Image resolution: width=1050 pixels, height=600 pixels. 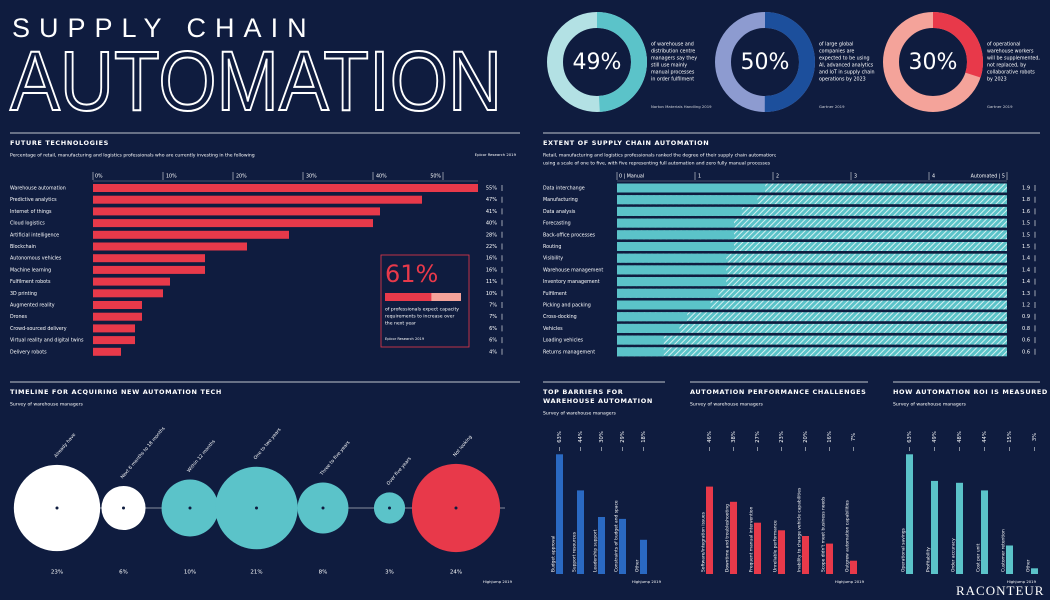 What do you see at coordinates (674, 59) in the screenshot?
I see `donut-text: managers say they` at bounding box center [674, 59].